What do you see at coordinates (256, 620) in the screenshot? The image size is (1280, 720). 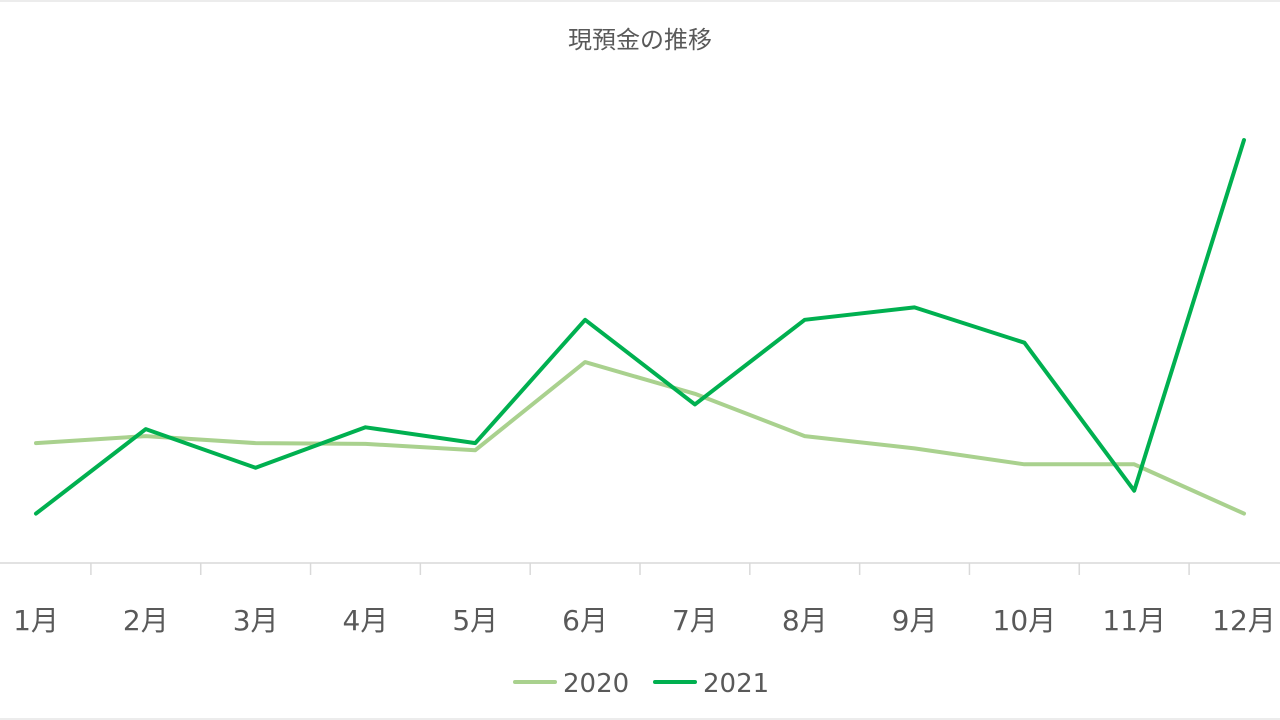 I see `x-tick-label: 3月` at bounding box center [256, 620].